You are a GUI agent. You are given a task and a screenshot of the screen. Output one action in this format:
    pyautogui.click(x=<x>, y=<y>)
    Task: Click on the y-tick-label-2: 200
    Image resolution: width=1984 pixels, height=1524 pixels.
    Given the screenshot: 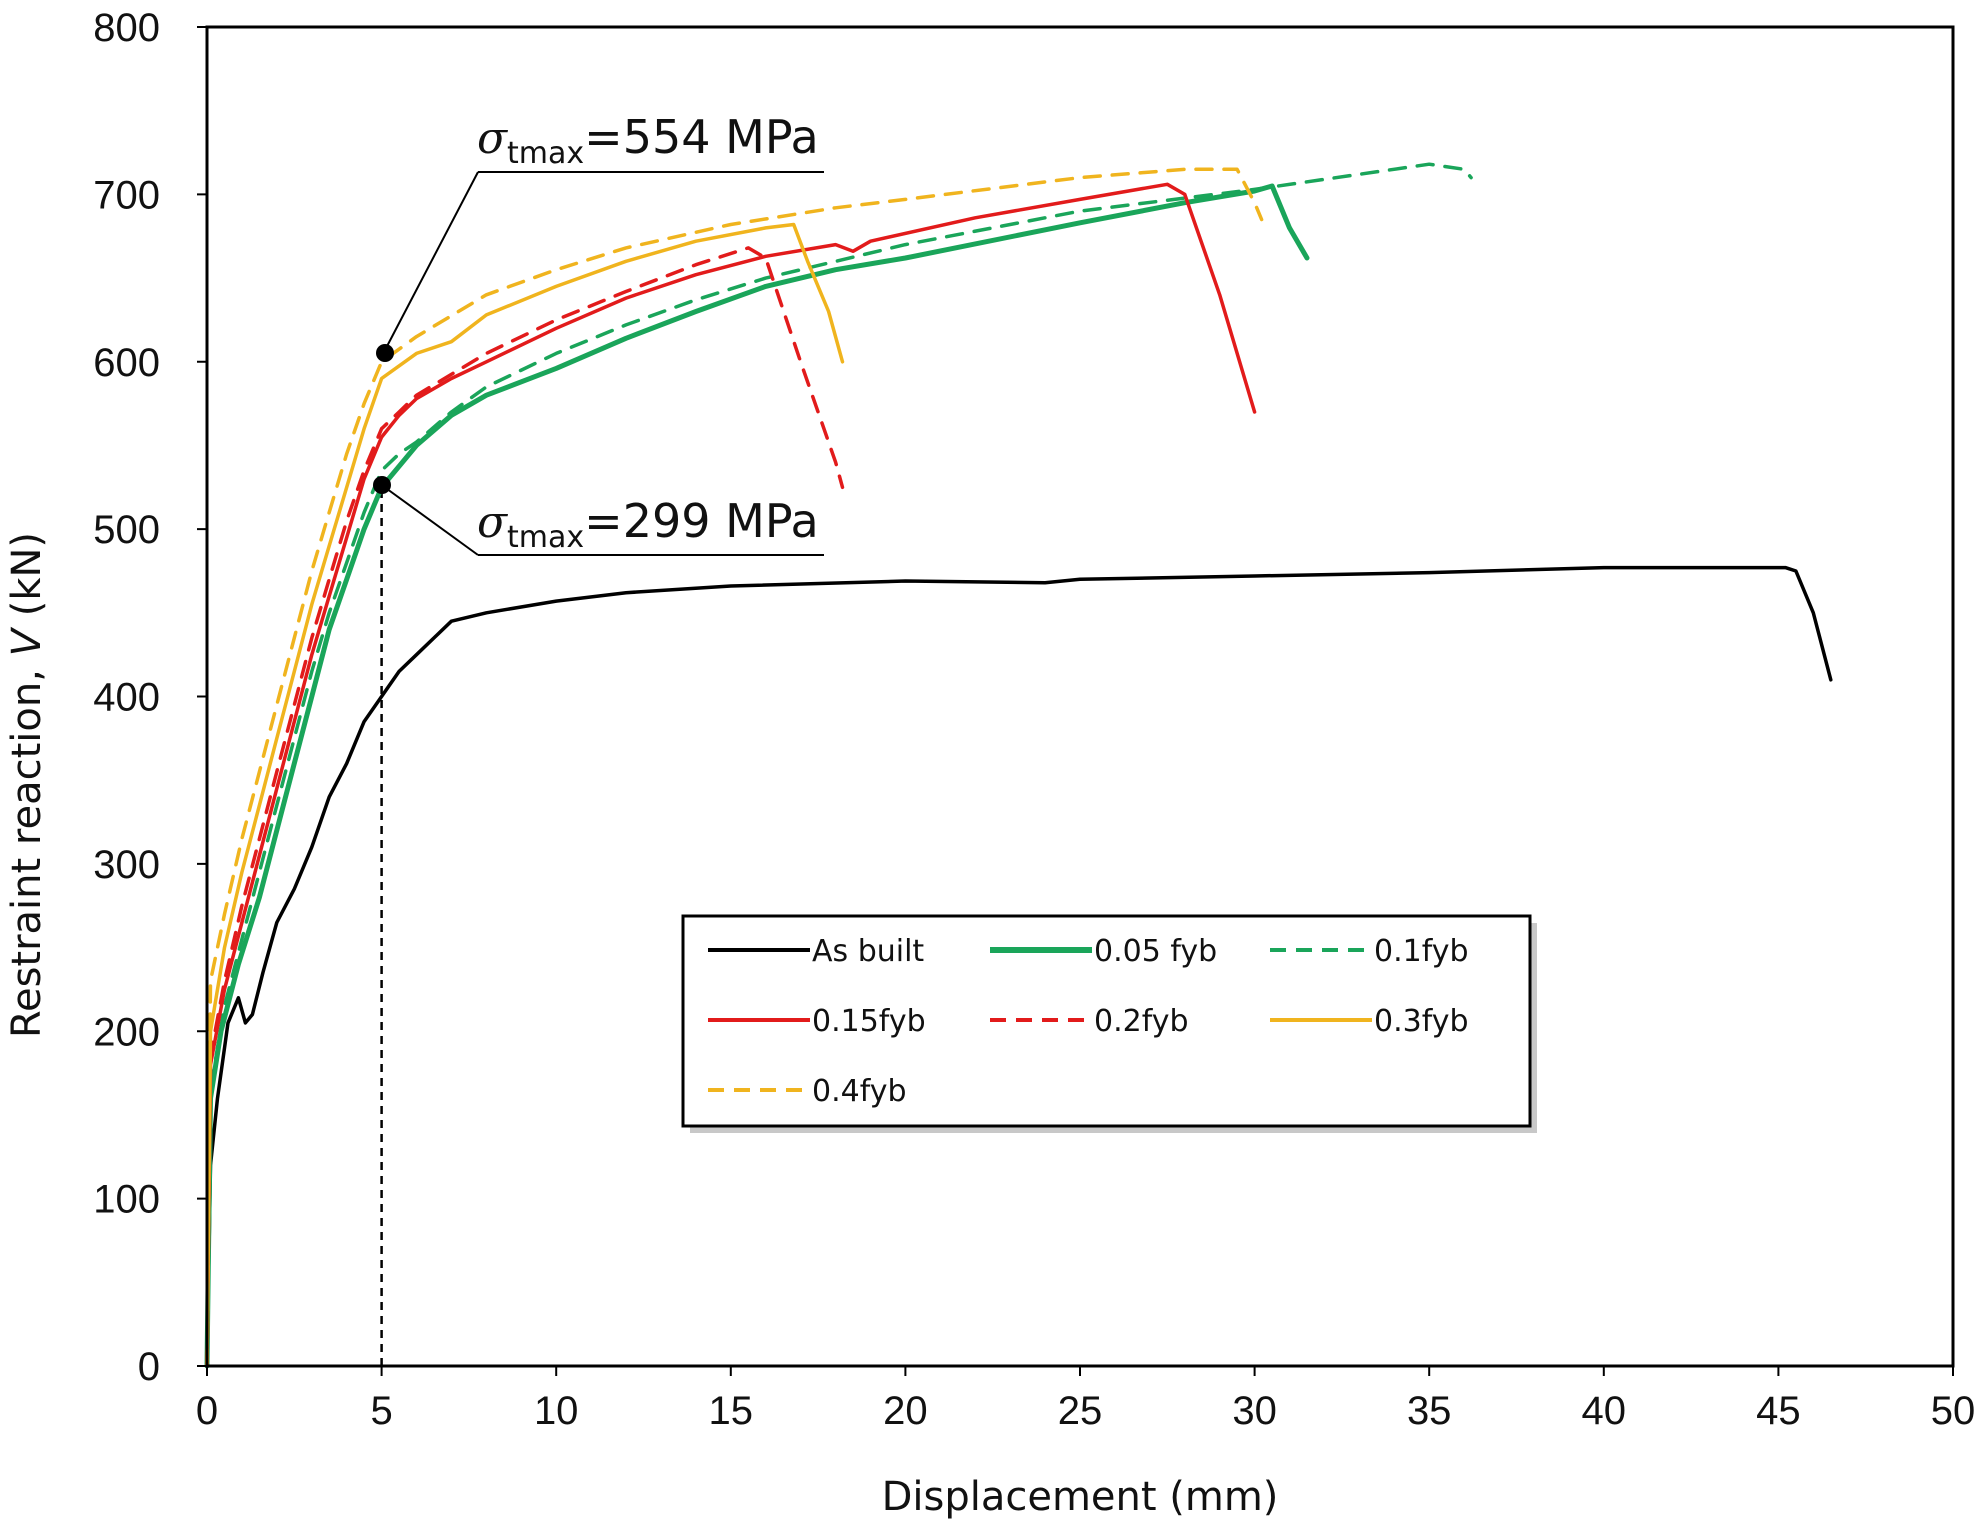 What is the action you would take?
    pyautogui.click(x=126, y=1032)
    